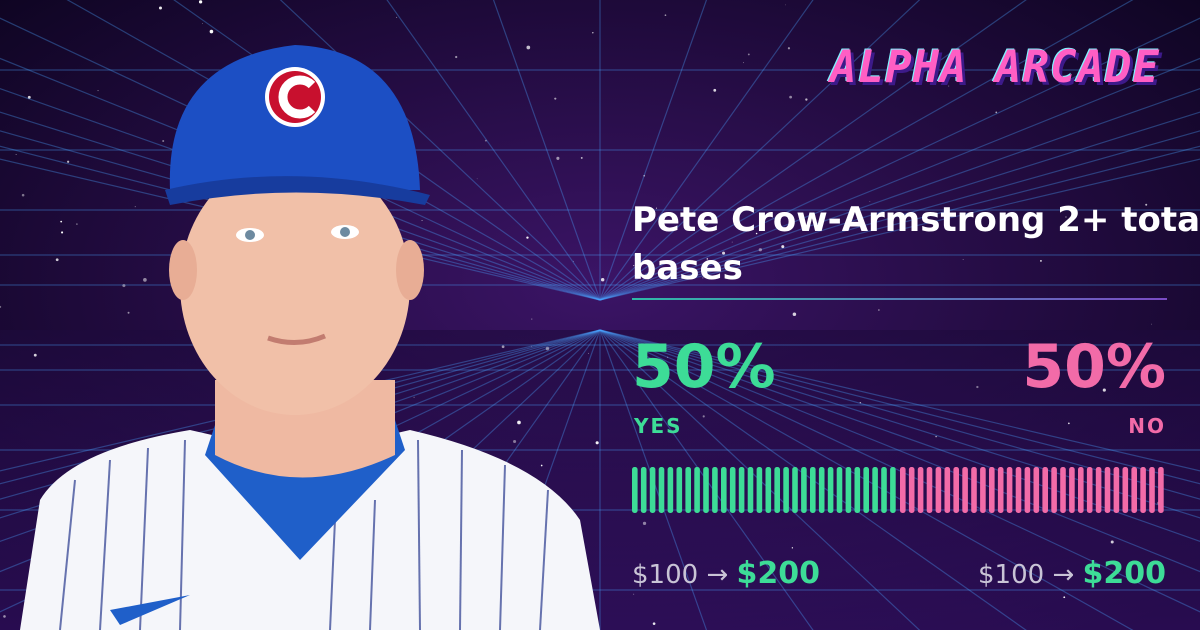 This screenshot has width=1200, height=630. I want to click on no-payout: $100 → $200, so click(1072, 573).